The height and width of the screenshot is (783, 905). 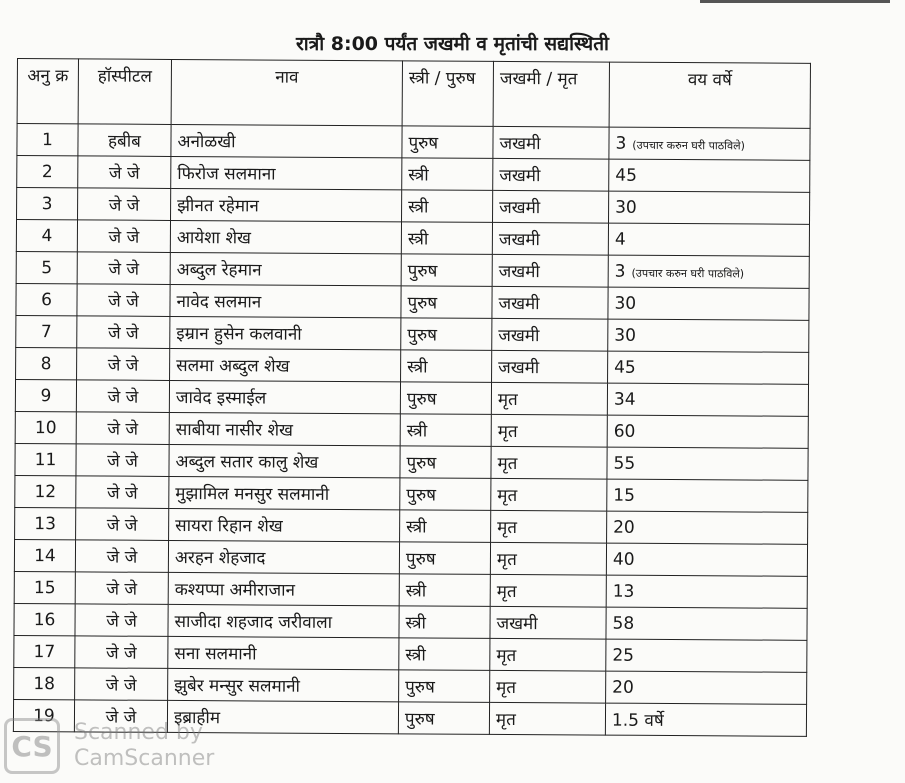 What do you see at coordinates (235, 590) in the screenshot?
I see `name-text: कश्यप्पा अमीराजान` at bounding box center [235, 590].